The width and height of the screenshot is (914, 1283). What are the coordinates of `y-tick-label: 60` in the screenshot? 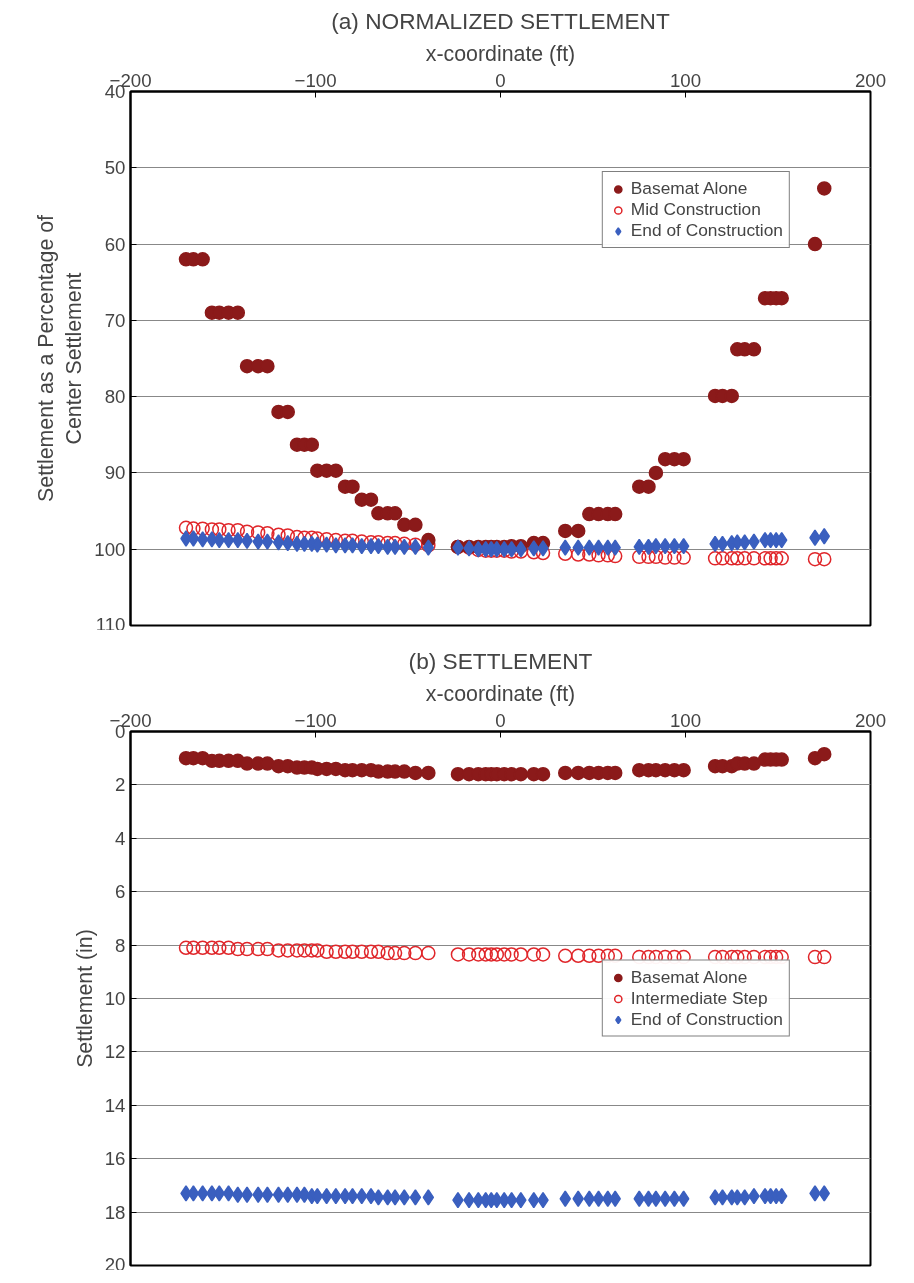 It's located at (115, 244).